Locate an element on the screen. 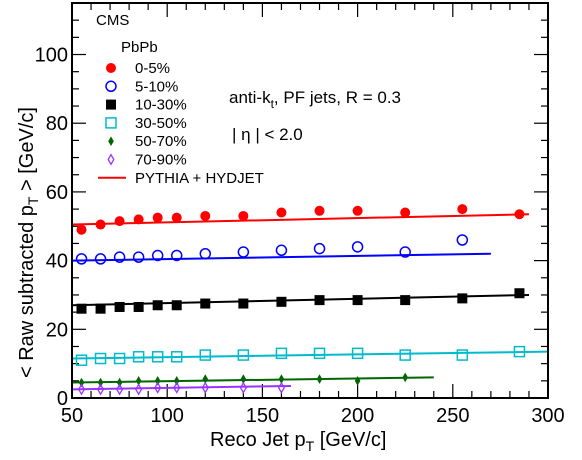 The height and width of the screenshot is (460, 582). x-tick-label: 150 is located at coordinates (262, 416).